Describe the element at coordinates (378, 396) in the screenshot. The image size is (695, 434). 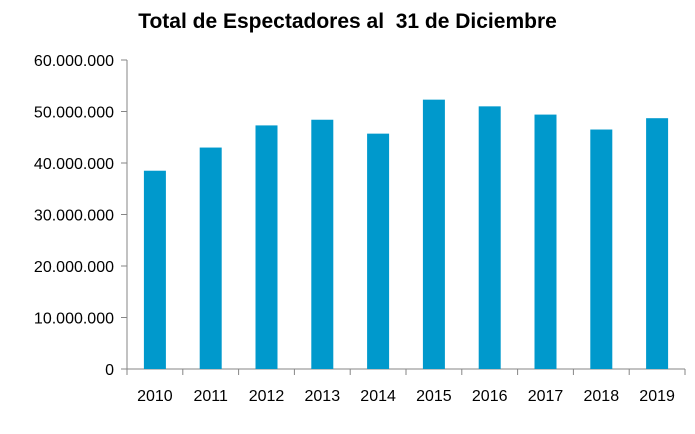
I see `x-tick-label: 2014` at that location.